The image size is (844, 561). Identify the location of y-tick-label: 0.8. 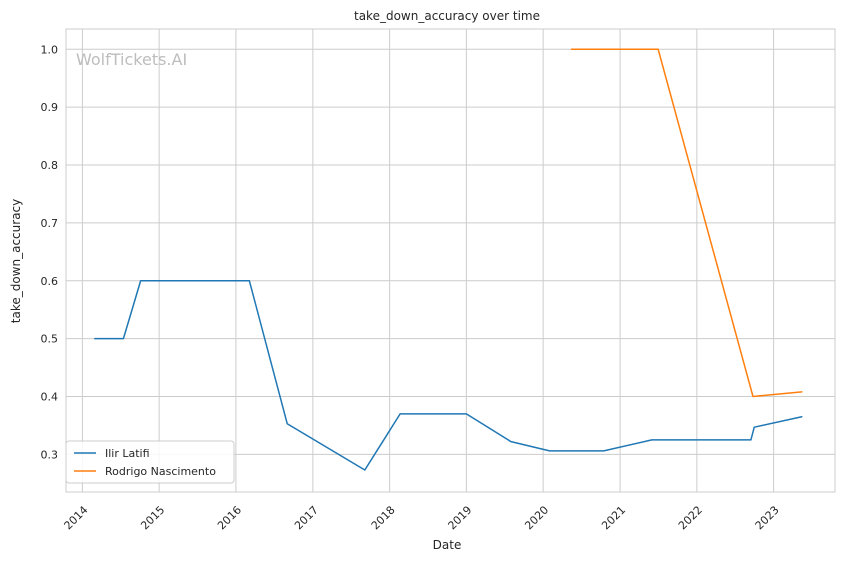
(50, 165).